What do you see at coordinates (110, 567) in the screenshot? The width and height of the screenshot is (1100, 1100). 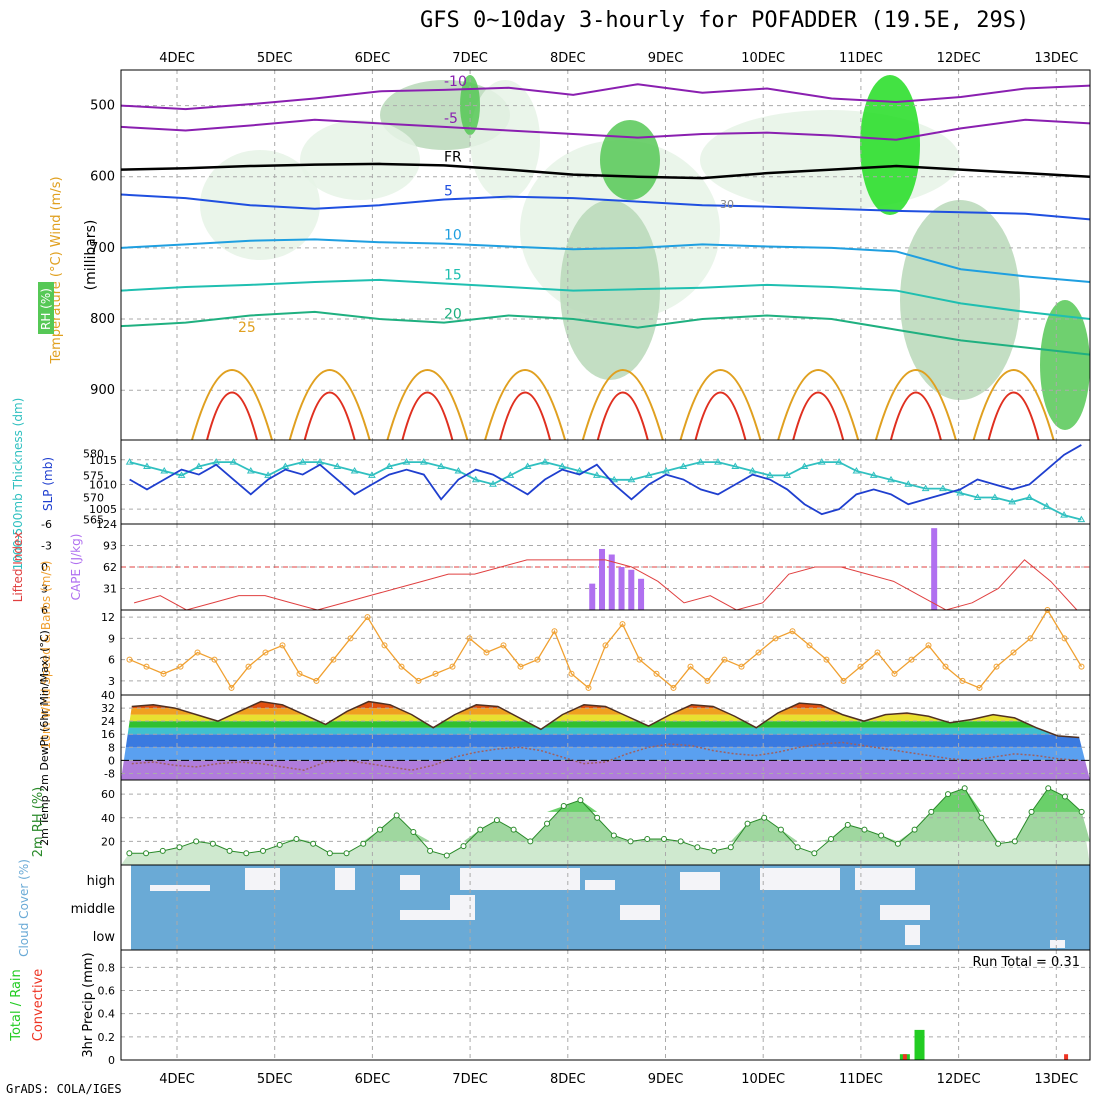 I see `y-tick-label: 62` at bounding box center [110, 567].